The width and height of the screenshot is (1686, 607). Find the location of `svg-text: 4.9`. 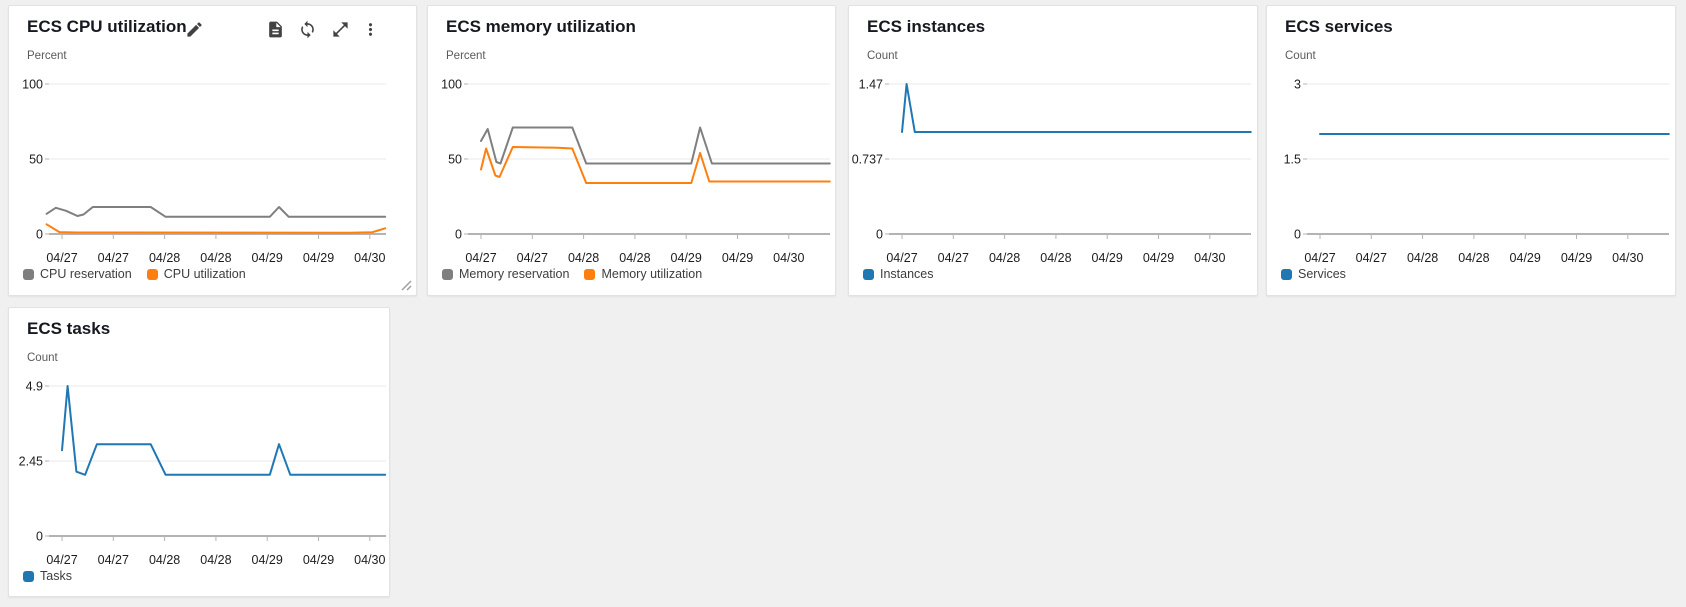

svg-text: 4.9 is located at coordinates (34, 387).